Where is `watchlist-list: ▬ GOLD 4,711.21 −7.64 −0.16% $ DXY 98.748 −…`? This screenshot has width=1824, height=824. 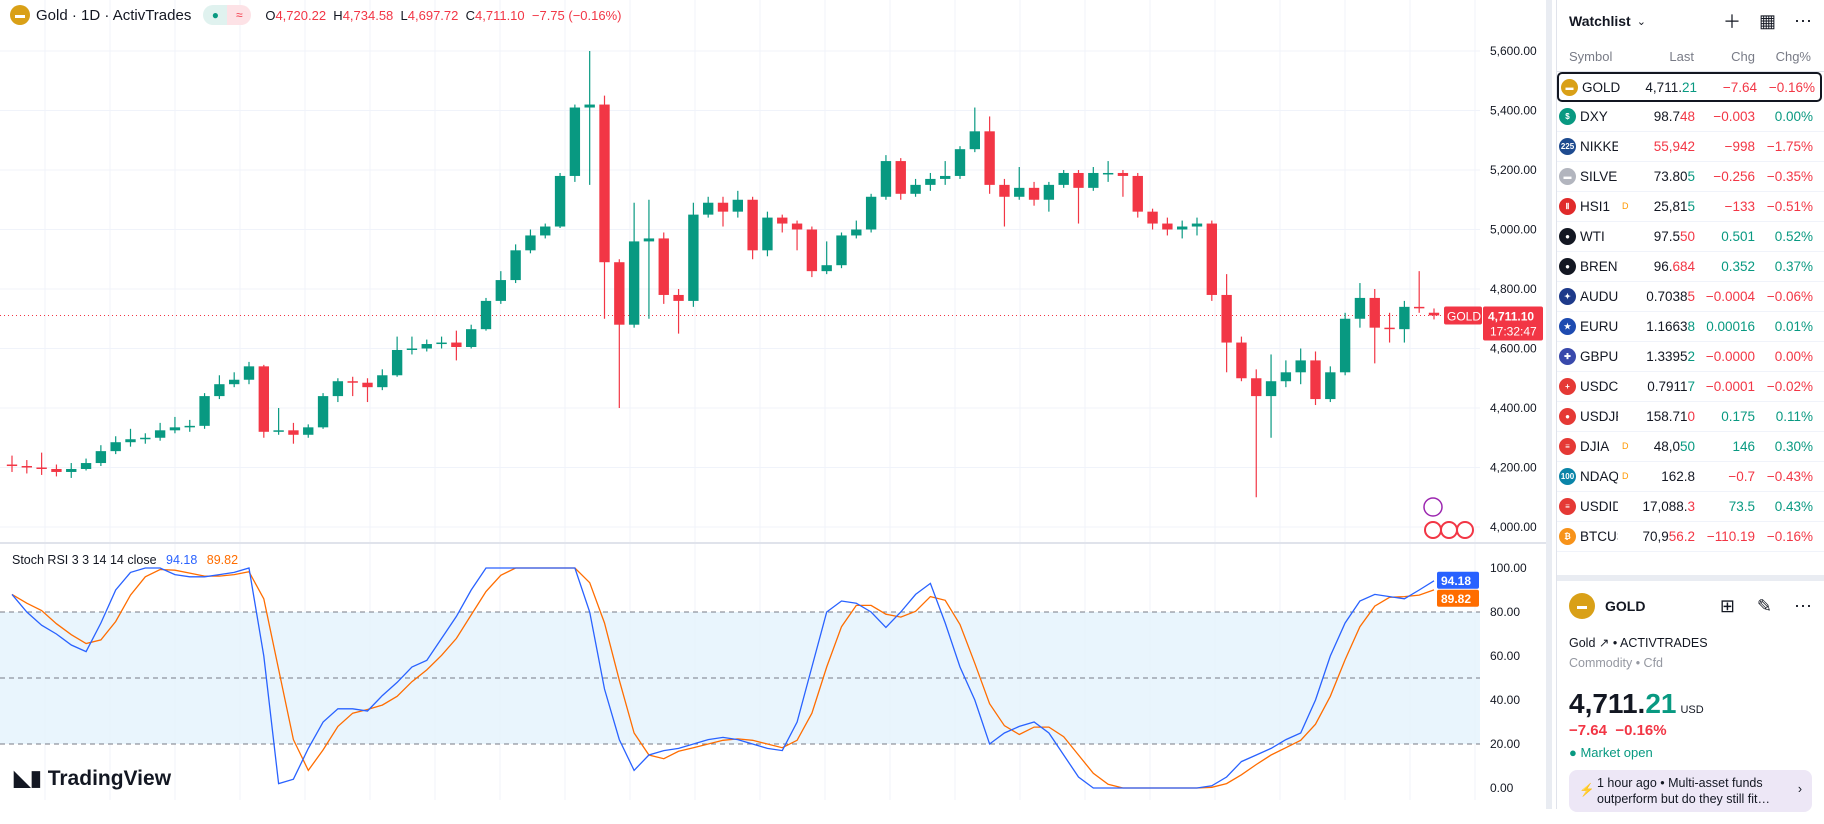 watchlist-list: ▬ GOLD 4,711.21 −7.64 −0.16% $ DXY 98.748 −… is located at coordinates (1690, 312).